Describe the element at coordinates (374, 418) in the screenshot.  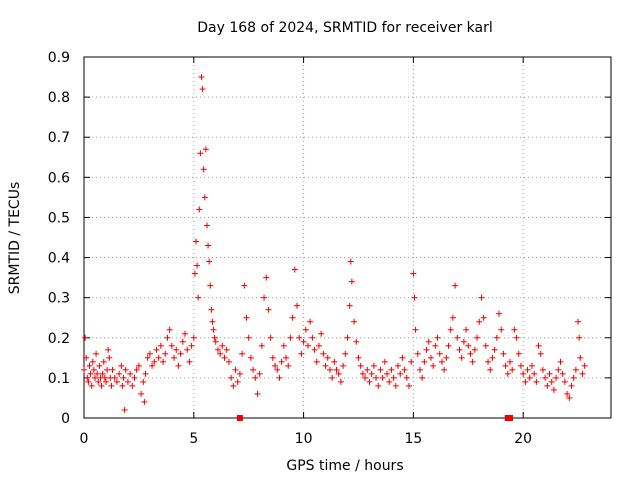
I see `gap-markers` at that location.